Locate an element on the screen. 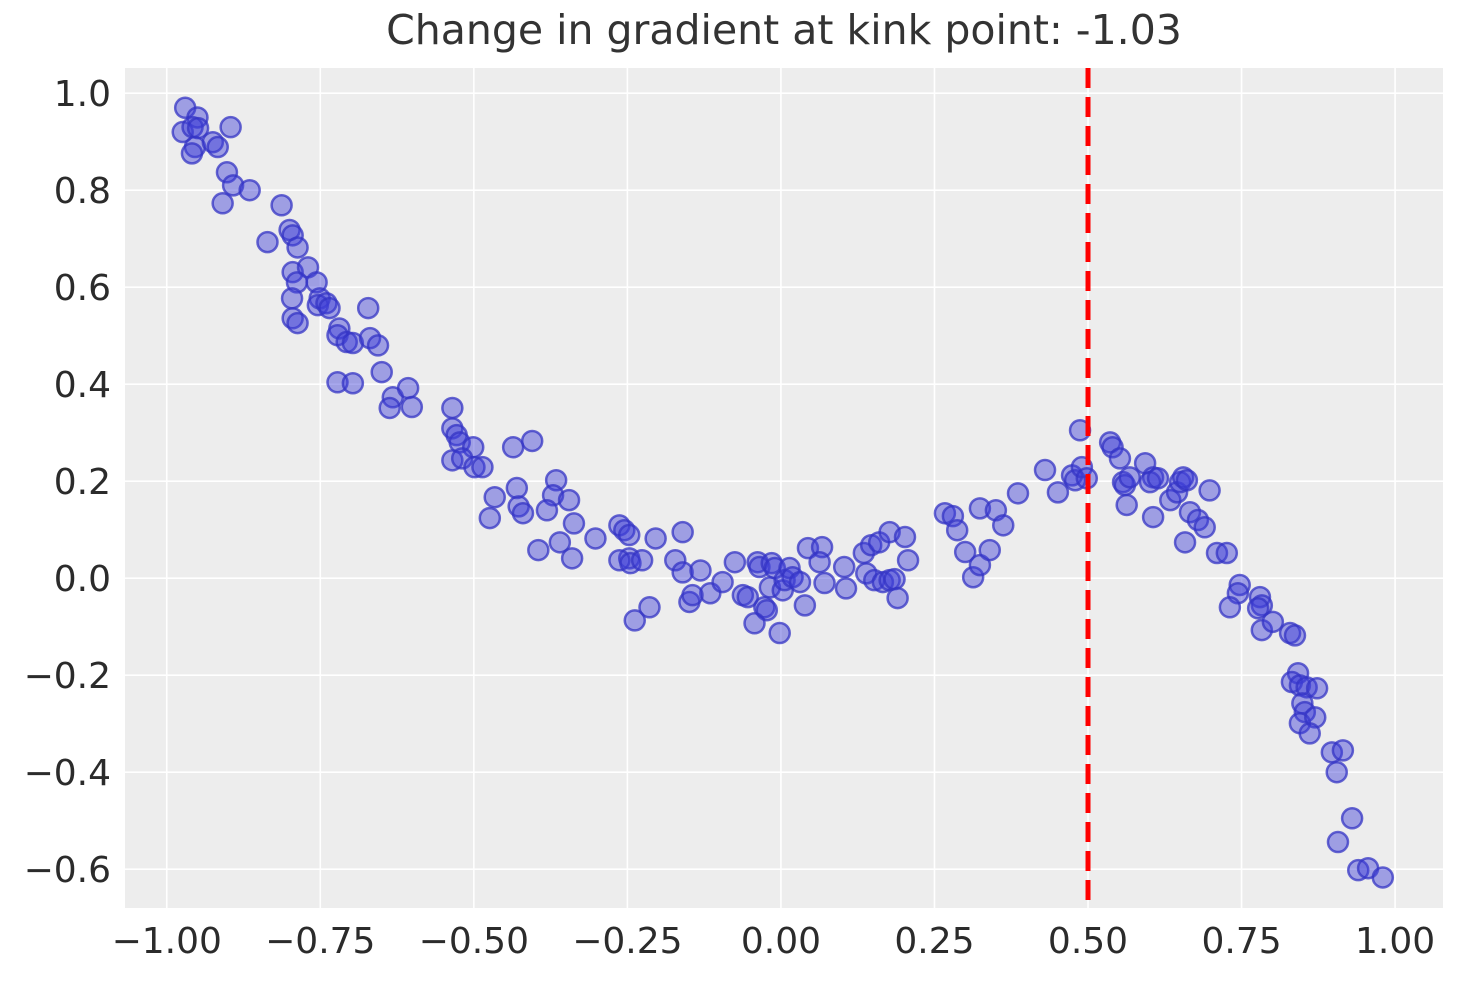 The width and height of the screenshot is (1463, 983). x-tick-label: 0.50 is located at coordinates (1088, 941).